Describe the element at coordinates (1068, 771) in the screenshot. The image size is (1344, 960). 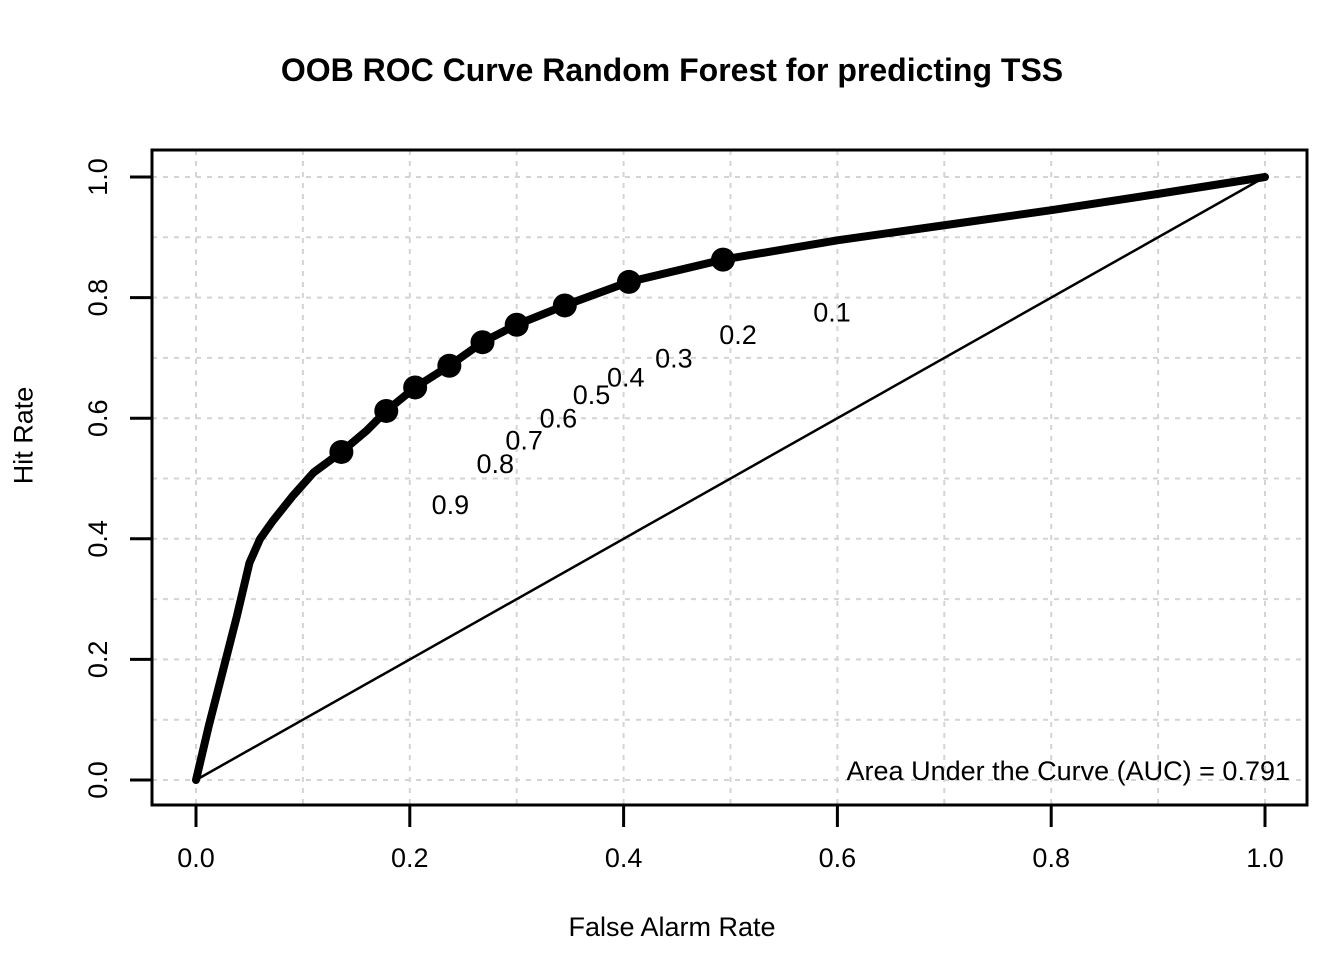
I see `auc-annotation: Area Under the Curve (AUC) = 0.791` at that location.